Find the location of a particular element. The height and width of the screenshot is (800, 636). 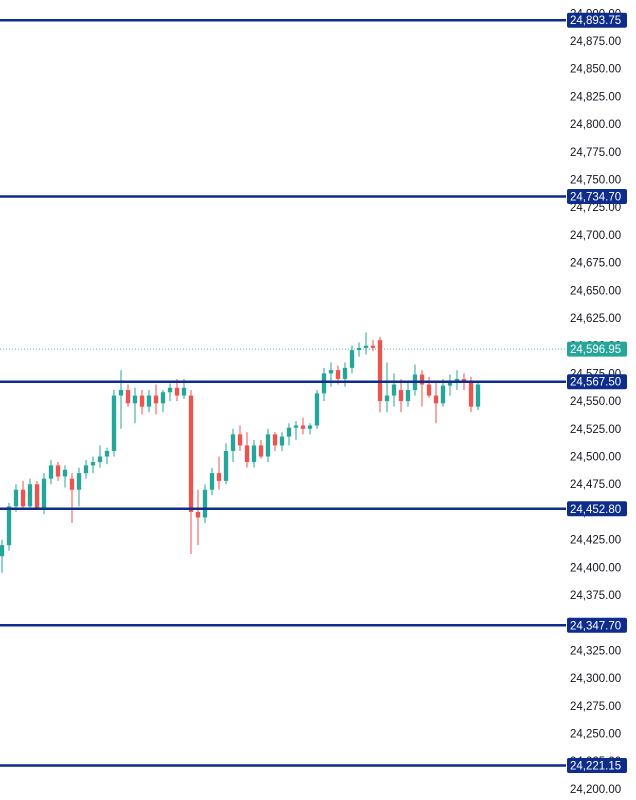

y-tick-label: 24,375.00 is located at coordinates (595, 596).